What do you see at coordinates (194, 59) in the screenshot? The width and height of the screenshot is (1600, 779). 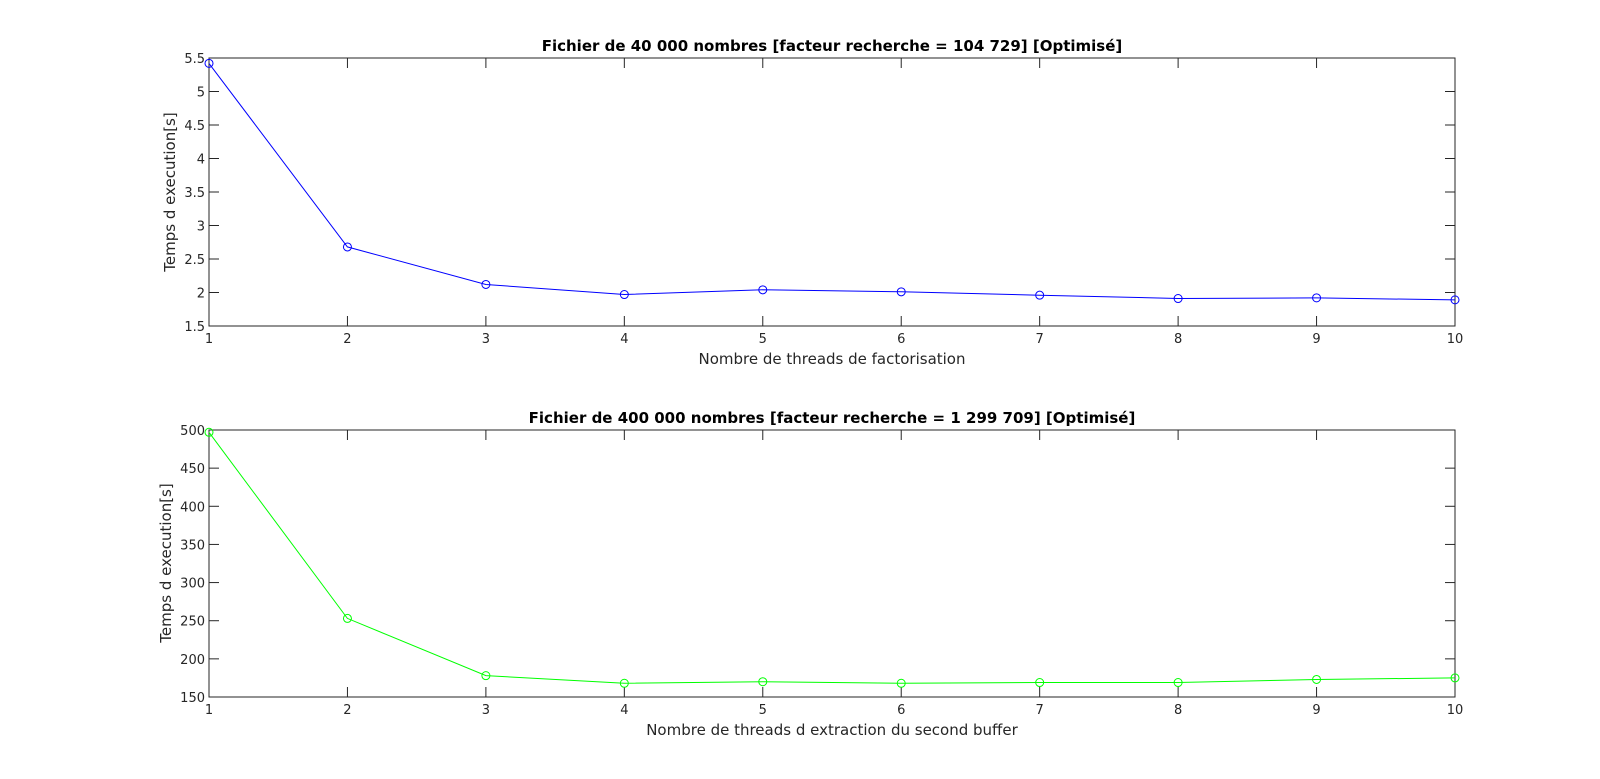 I see `y-tick-label: 5.5` at bounding box center [194, 59].